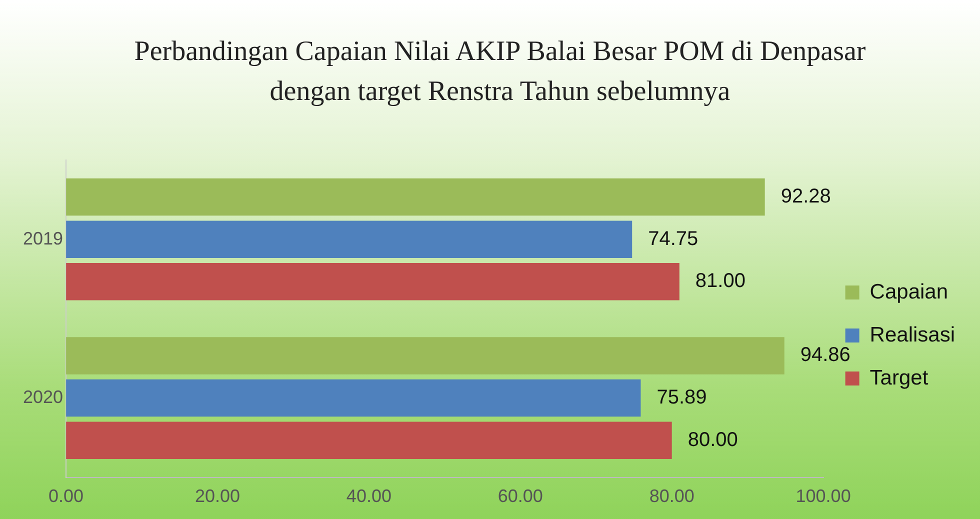 This screenshot has width=980, height=519. Describe the element at coordinates (825, 355) in the screenshot. I see `data-label: 94.86` at that location.